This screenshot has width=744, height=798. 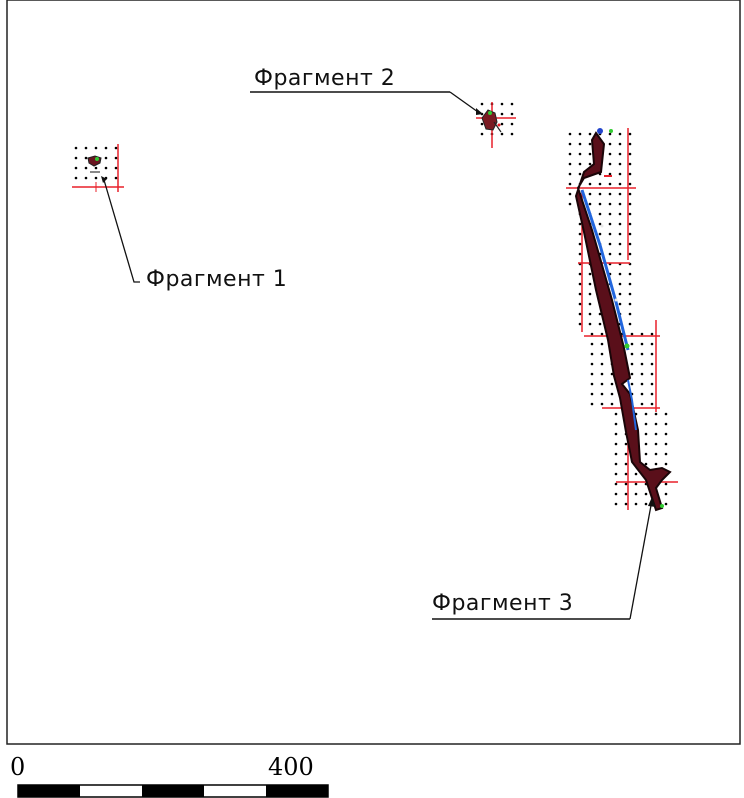 What do you see at coordinates (17, 767) in the screenshot?
I see `scale-bar-start-label: 0` at bounding box center [17, 767].